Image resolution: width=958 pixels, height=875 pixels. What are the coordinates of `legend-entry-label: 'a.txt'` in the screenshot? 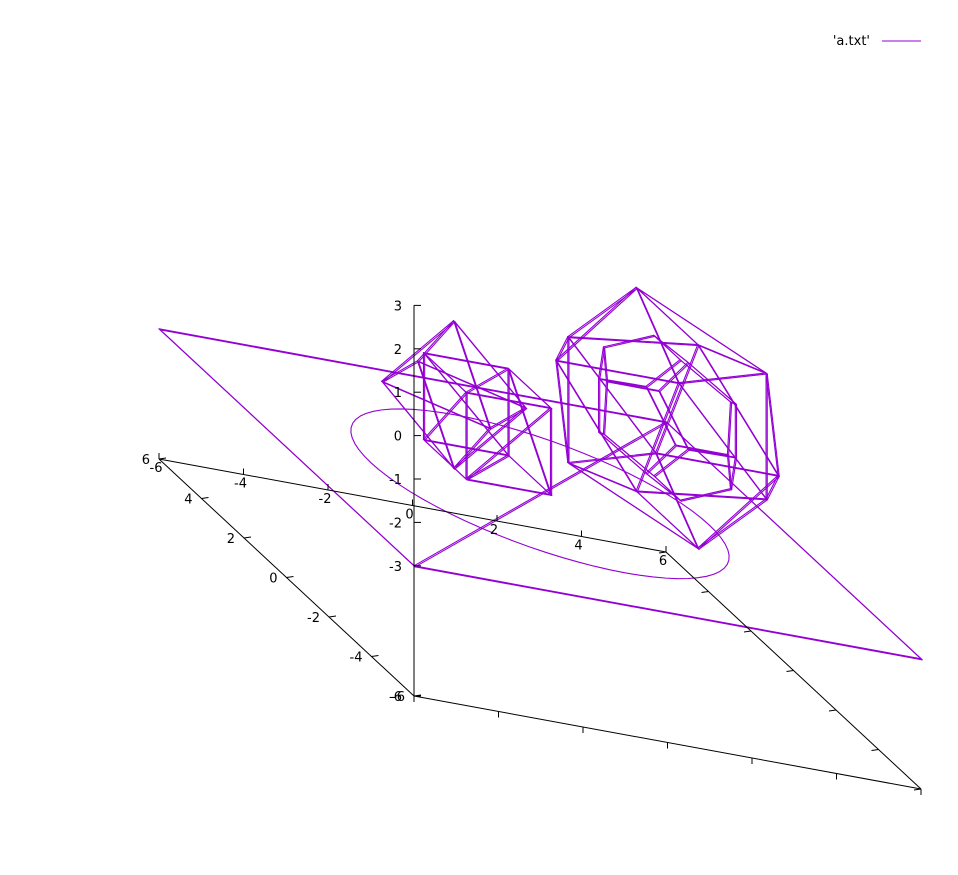 It's located at (851, 41).